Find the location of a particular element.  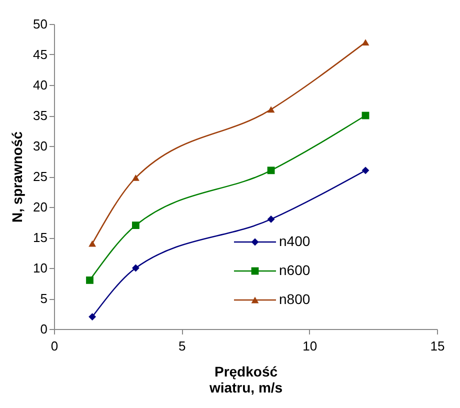

x-axis-title: Prędkość wiatru, m/s is located at coordinates (245, 380).